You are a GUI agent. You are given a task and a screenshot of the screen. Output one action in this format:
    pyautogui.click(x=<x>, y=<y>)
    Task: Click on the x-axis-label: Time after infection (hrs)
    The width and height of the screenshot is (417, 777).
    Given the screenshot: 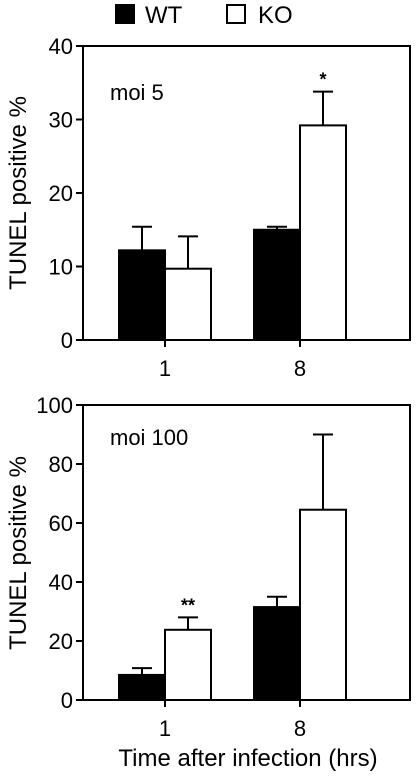 What is the action you would take?
    pyautogui.click(x=247, y=758)
    